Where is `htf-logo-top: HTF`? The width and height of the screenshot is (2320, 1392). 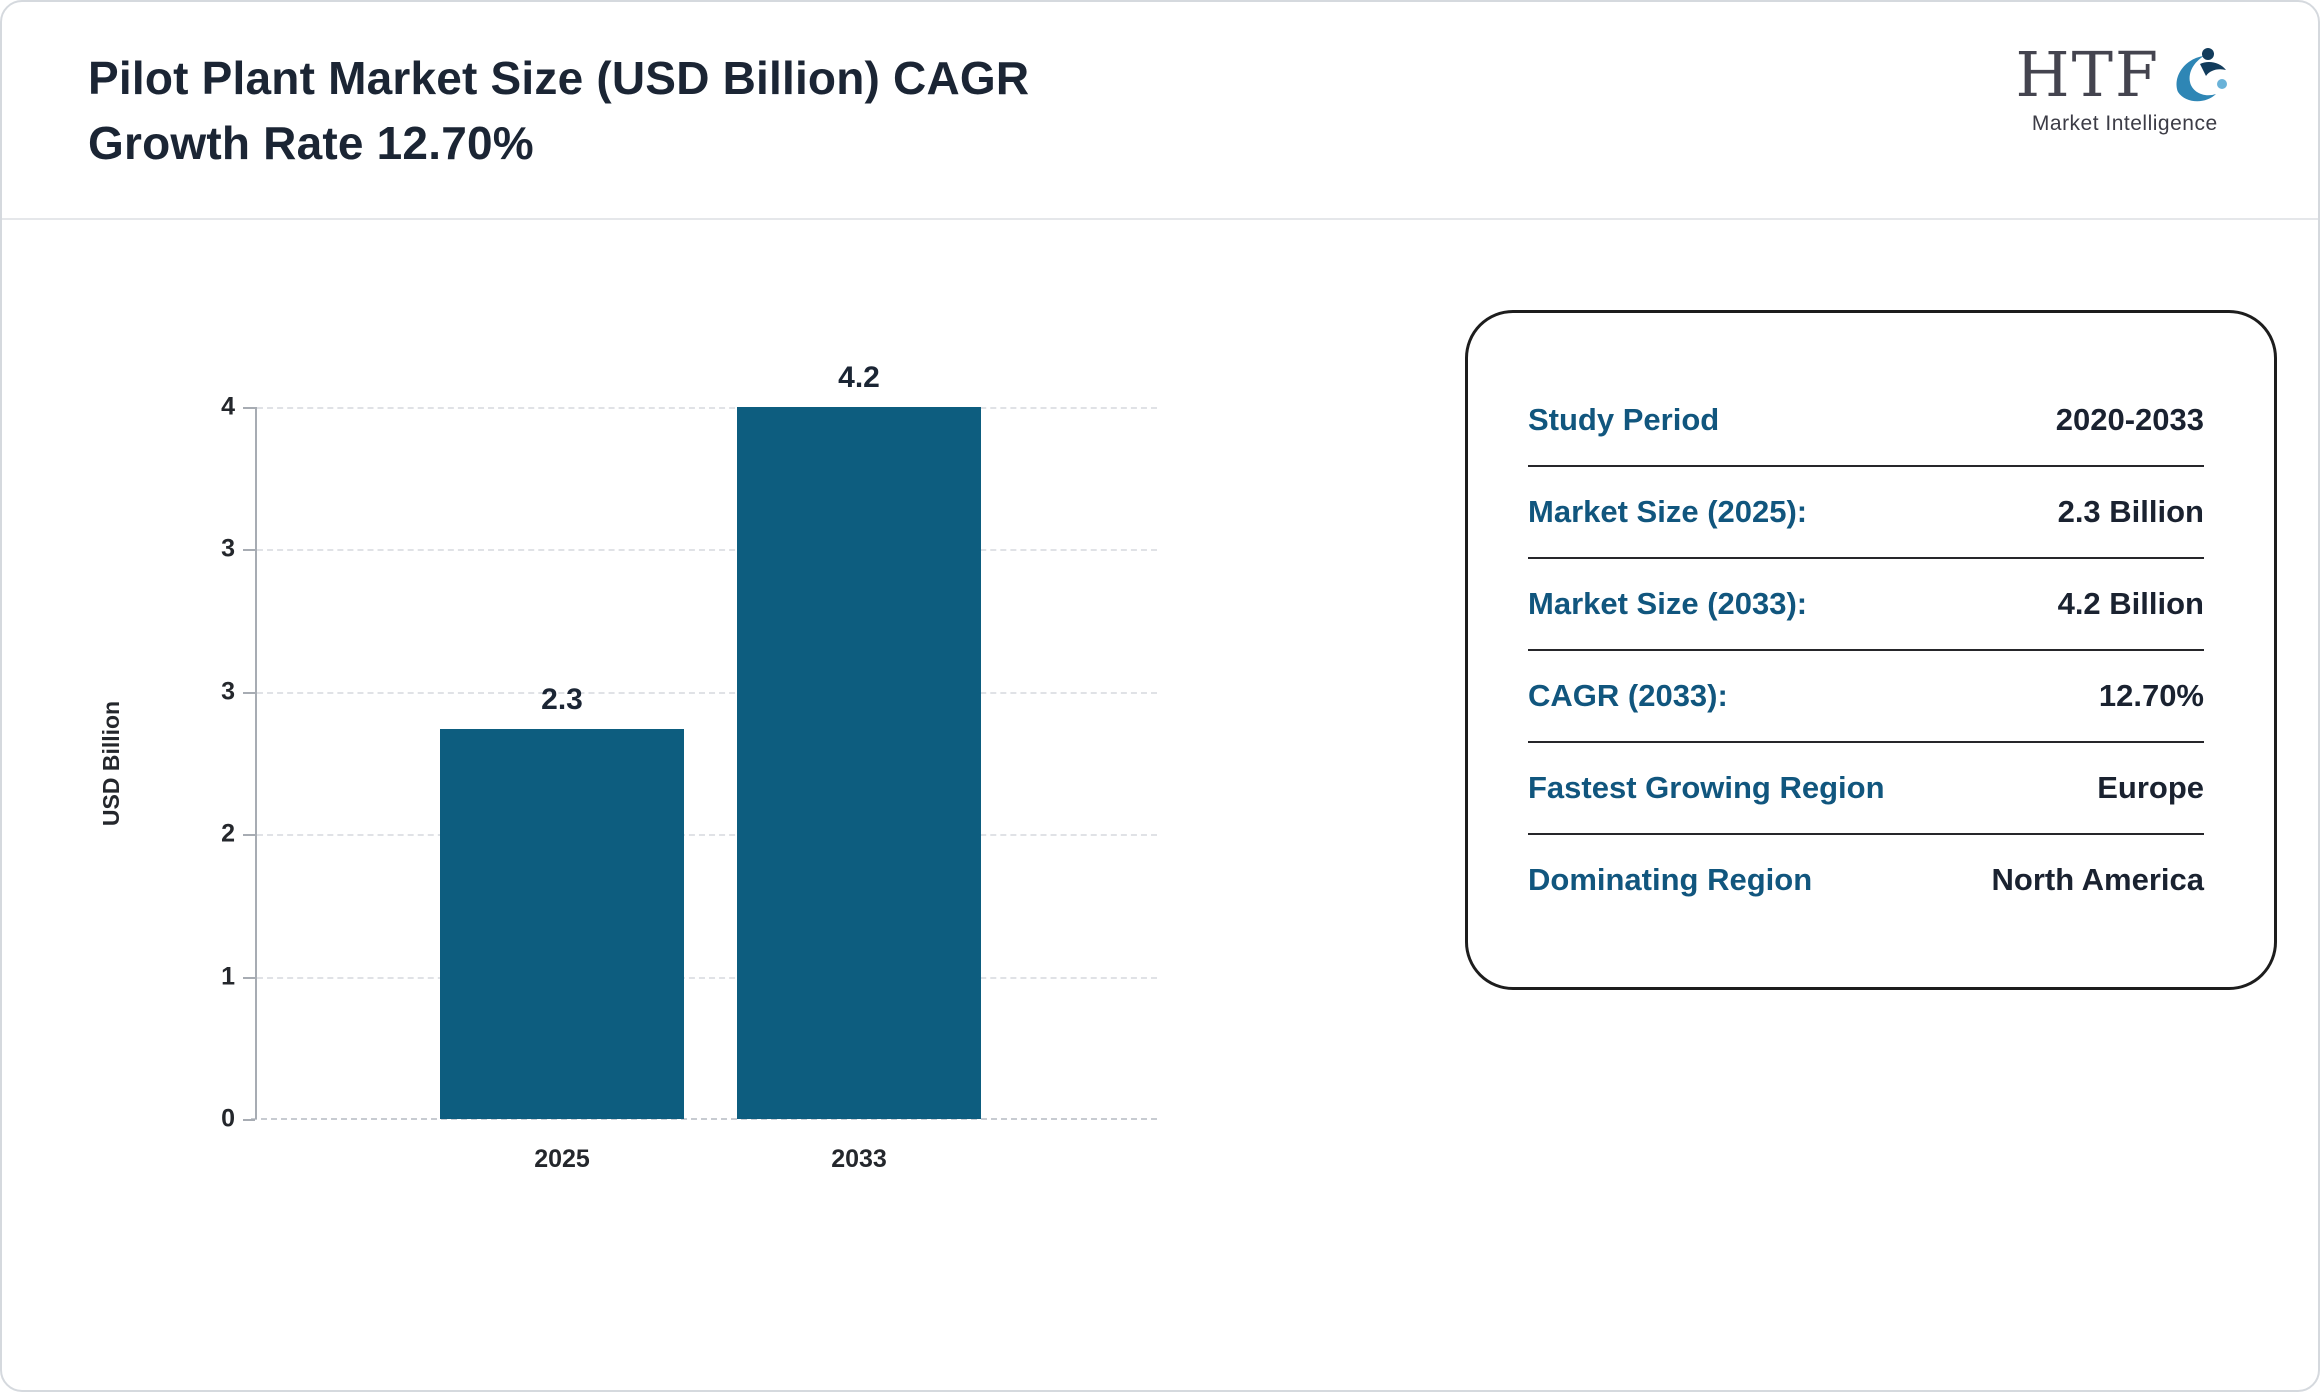
htf-logo-top: HTF is located at coordinates (2125, 74).